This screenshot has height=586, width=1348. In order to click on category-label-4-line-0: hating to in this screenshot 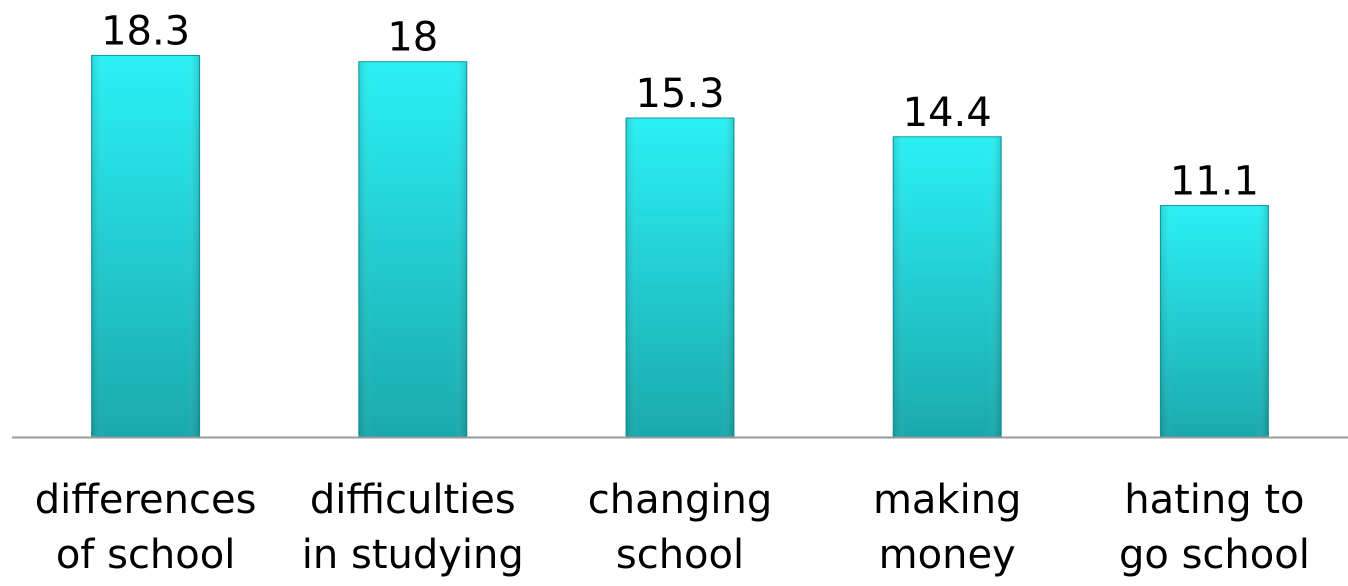, I will do `click(1214, 500)`.